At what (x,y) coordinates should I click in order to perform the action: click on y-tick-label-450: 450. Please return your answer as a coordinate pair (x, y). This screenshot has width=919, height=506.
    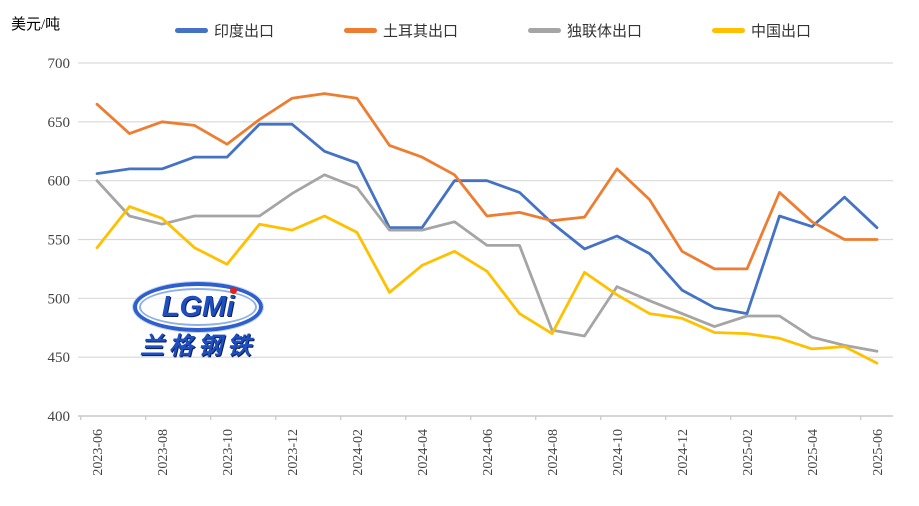
    Looking at the image, I should click on (59, 358).